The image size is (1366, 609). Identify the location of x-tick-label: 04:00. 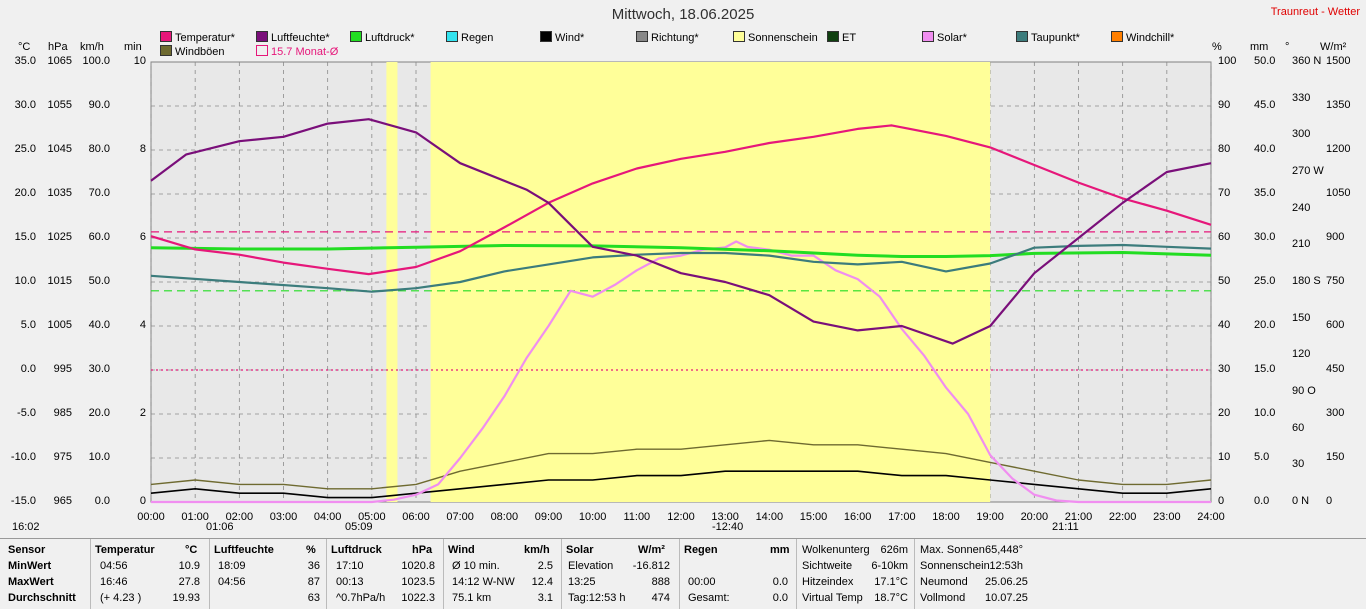
(327, 517).